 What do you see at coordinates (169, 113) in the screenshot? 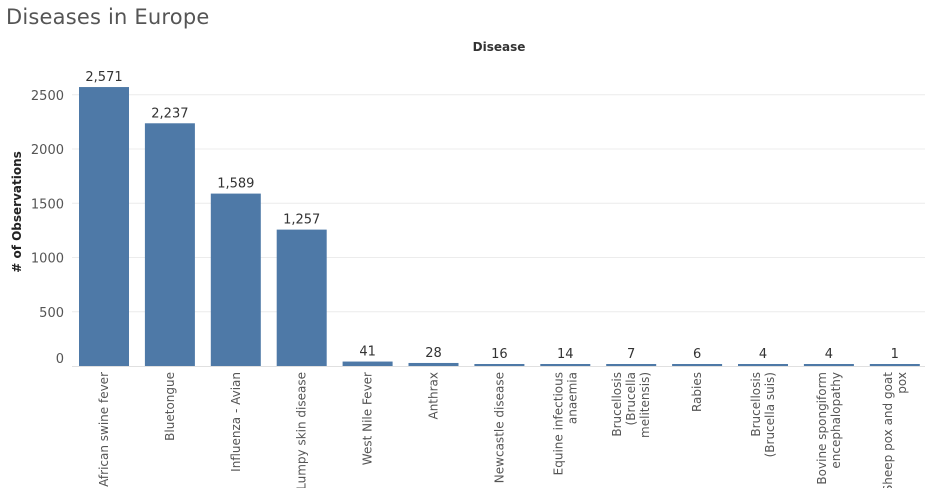
I see `data-label: 2,237` at bounding box center [169, 113].